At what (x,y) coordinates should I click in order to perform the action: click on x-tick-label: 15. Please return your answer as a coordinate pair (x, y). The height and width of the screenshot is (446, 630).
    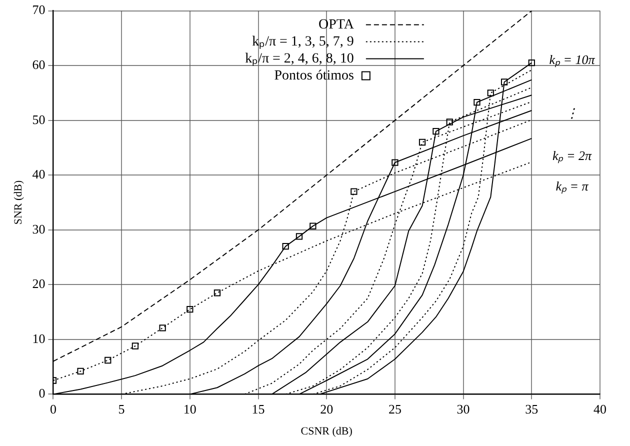
    Looking at the image, I should click on (258, 408).